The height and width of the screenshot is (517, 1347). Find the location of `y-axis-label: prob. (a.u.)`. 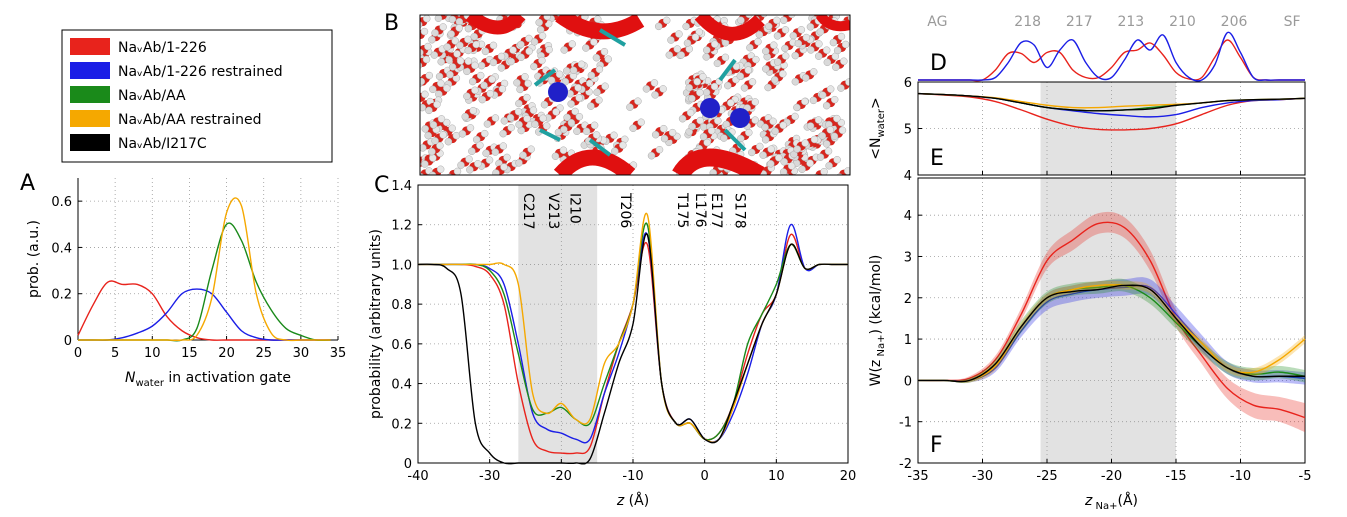

y-axis-label: prob. (a.u.) is located at coordinates (34, 259).